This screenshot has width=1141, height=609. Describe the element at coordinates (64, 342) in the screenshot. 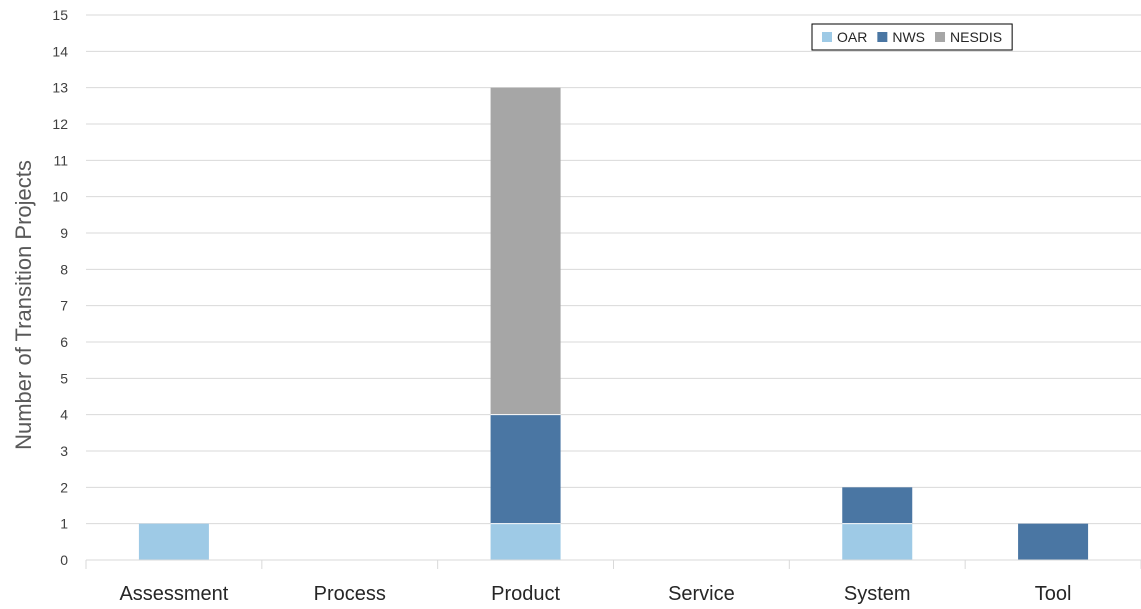

I see `y-tick-label: 6` at that location.